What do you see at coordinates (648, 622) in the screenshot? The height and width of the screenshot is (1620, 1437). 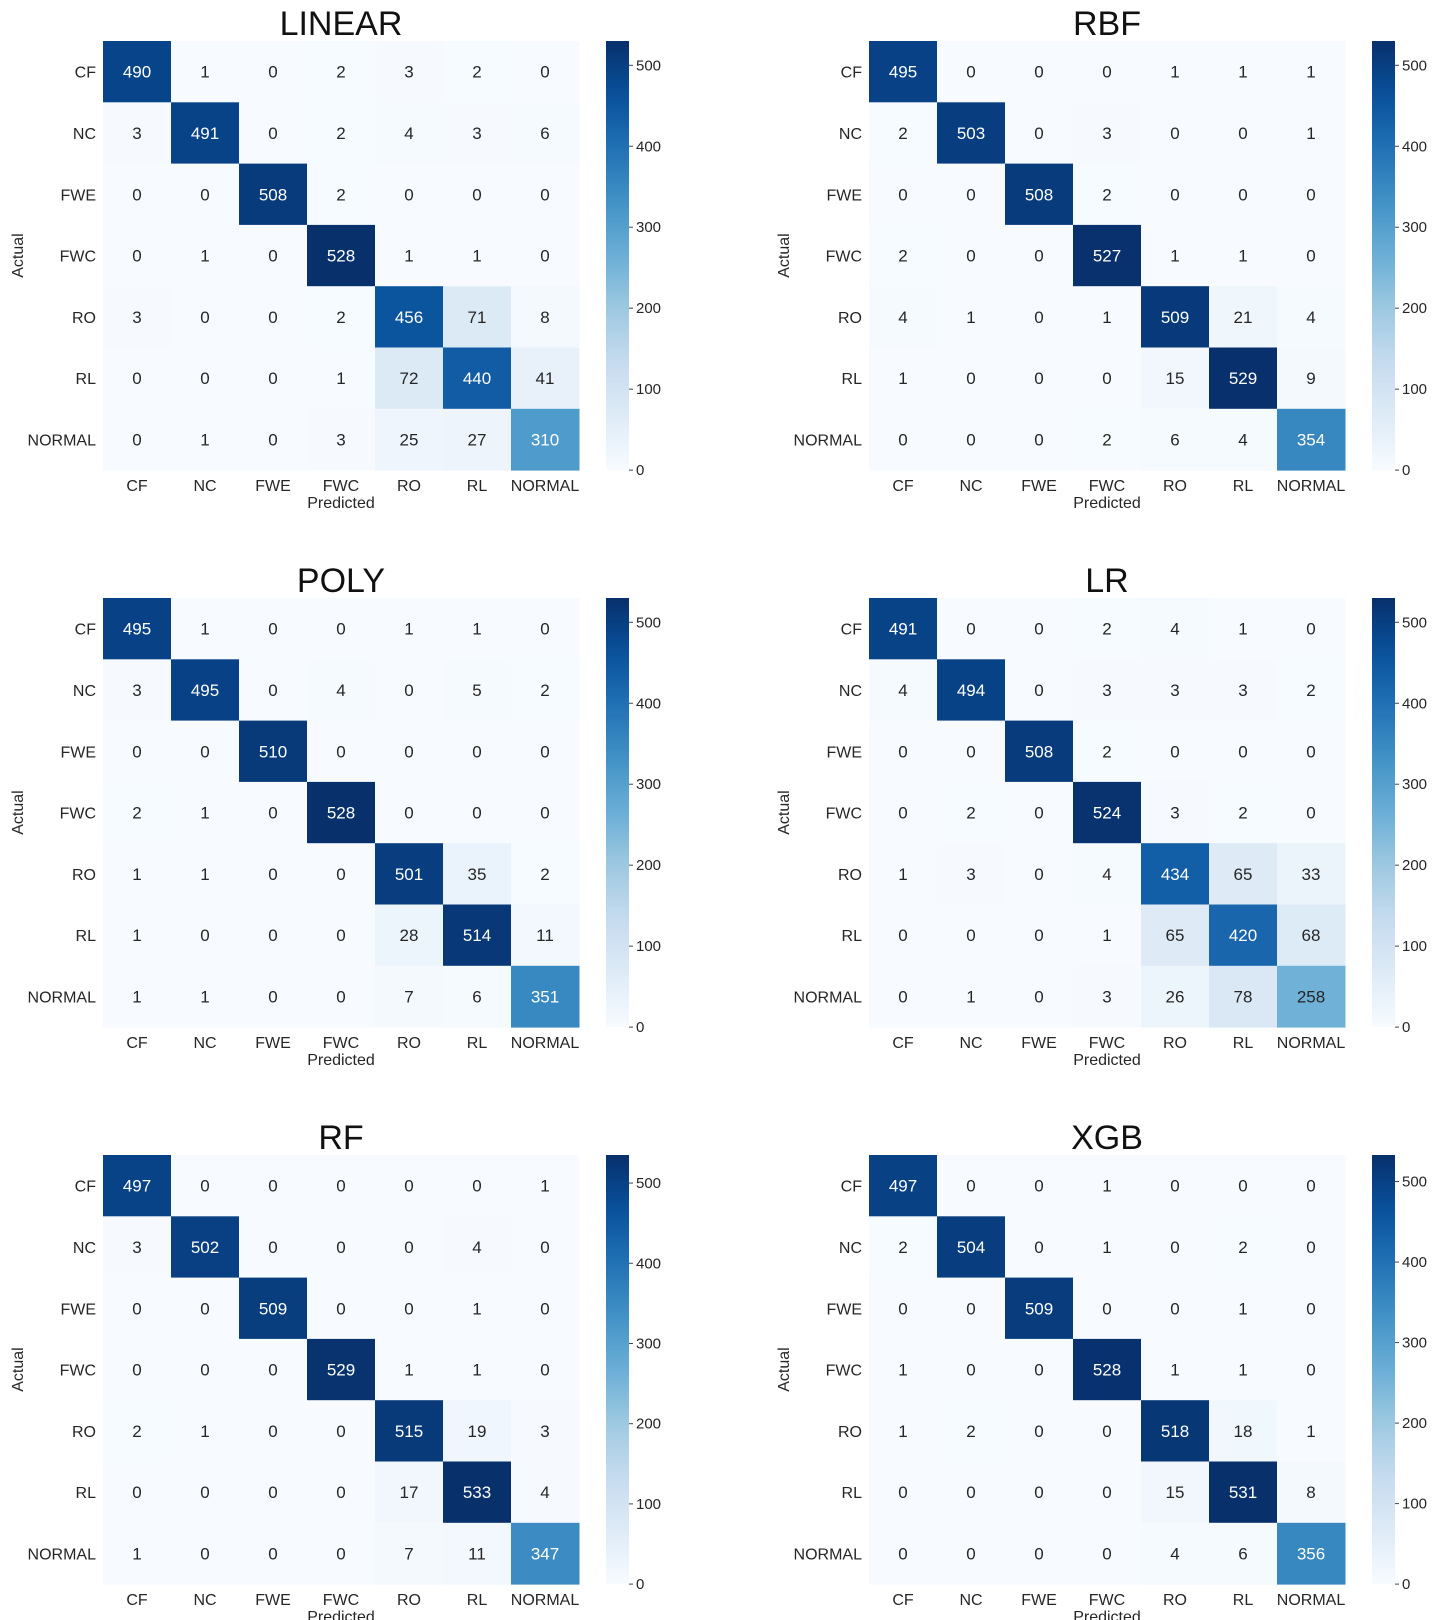 I see `colorbar-tick-label: 500` at bounding box center [648, 622].